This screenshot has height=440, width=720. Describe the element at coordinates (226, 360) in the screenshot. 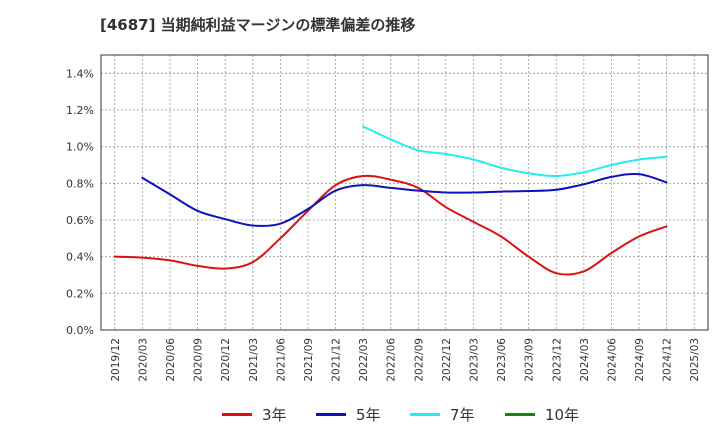

I see `x-tick-label: 2020/12` at that location.